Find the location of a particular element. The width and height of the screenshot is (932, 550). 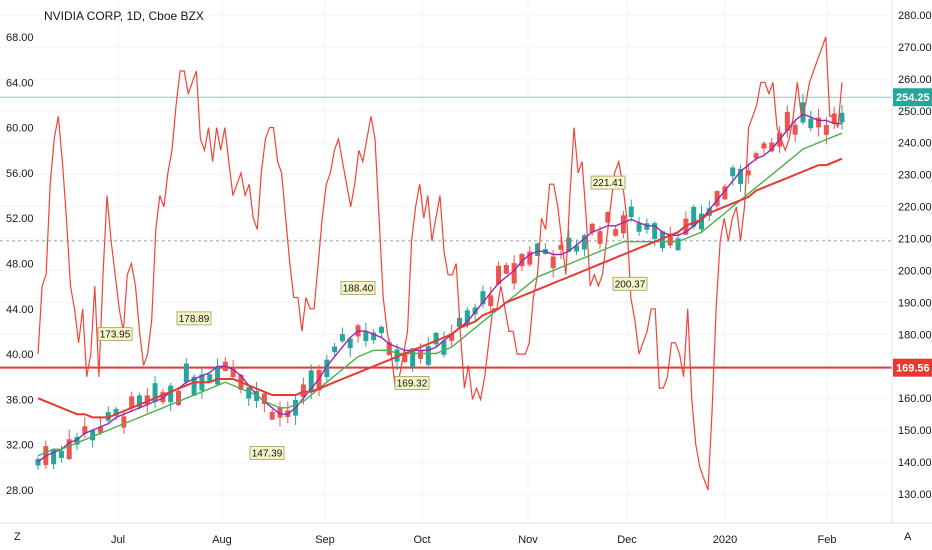

level-badge-bg is located at coordinates (912, 367).